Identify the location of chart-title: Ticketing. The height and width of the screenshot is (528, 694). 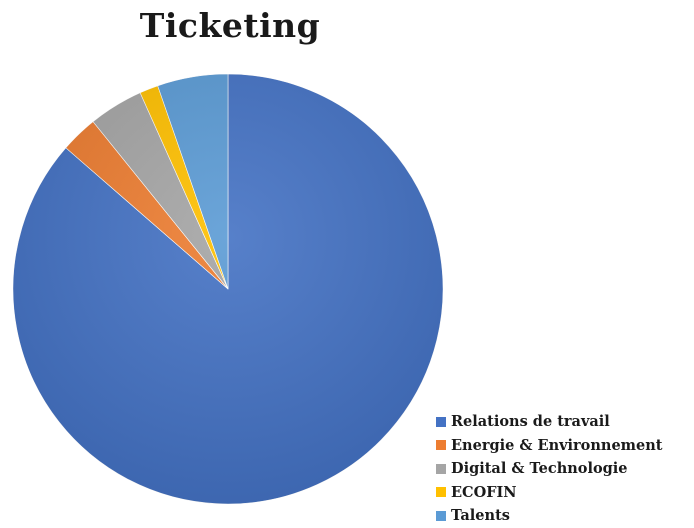
(230, 25).